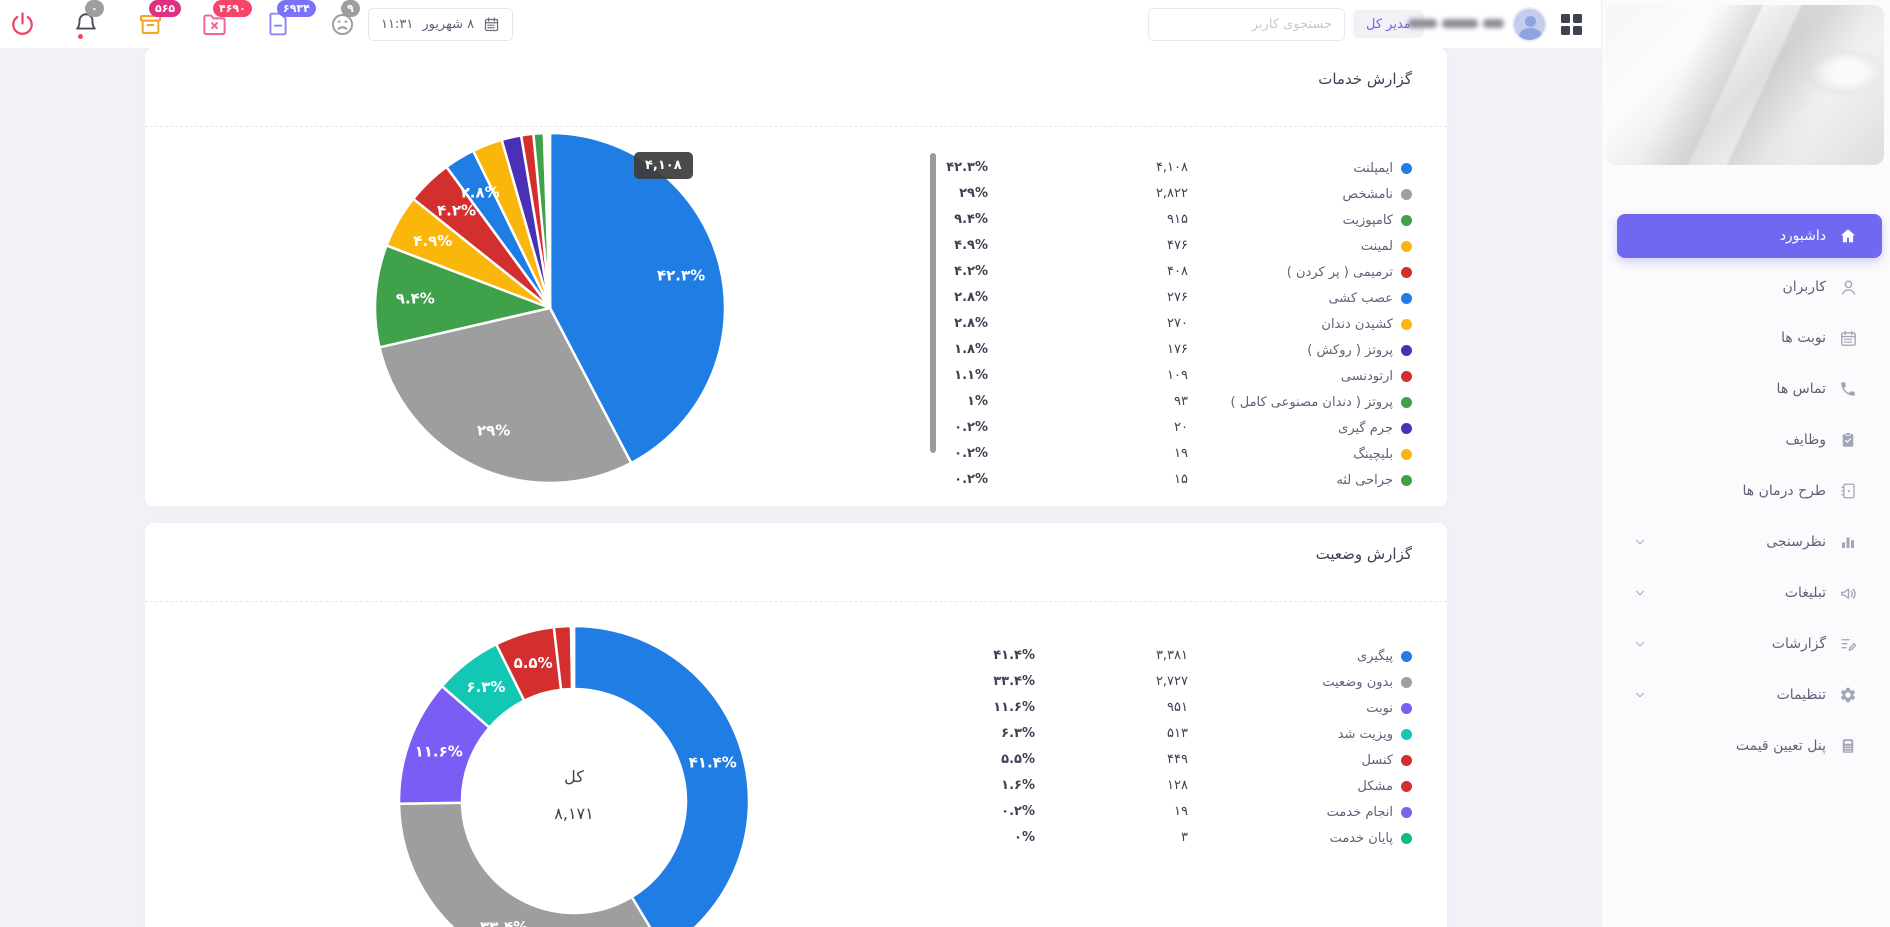 The image size is (1890, 927). What do you see at coordinates (480, 192) in the screenshot?
I see `pie-slice-label: ۲.۸%` at bounding box center [480, 192].